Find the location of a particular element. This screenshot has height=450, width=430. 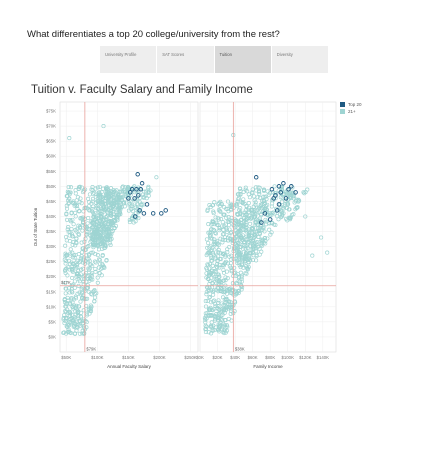

legend-item-top20: Top 20 is located at coordinates (351, 104).